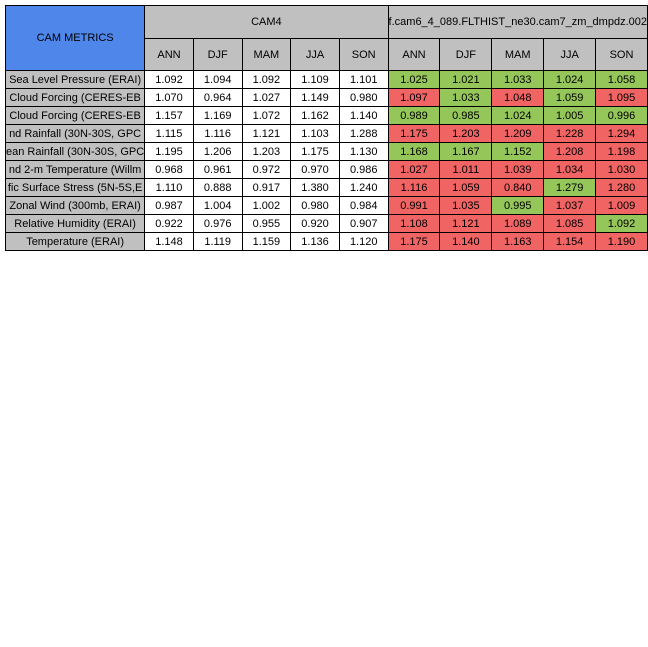 Image resolution: width=648 pixels, height=647 pixels. What do you see at coordinates (414, 151) in the screenshot?
I see `experiment-value-cell: 1.168` at bounding box center [414, 151].